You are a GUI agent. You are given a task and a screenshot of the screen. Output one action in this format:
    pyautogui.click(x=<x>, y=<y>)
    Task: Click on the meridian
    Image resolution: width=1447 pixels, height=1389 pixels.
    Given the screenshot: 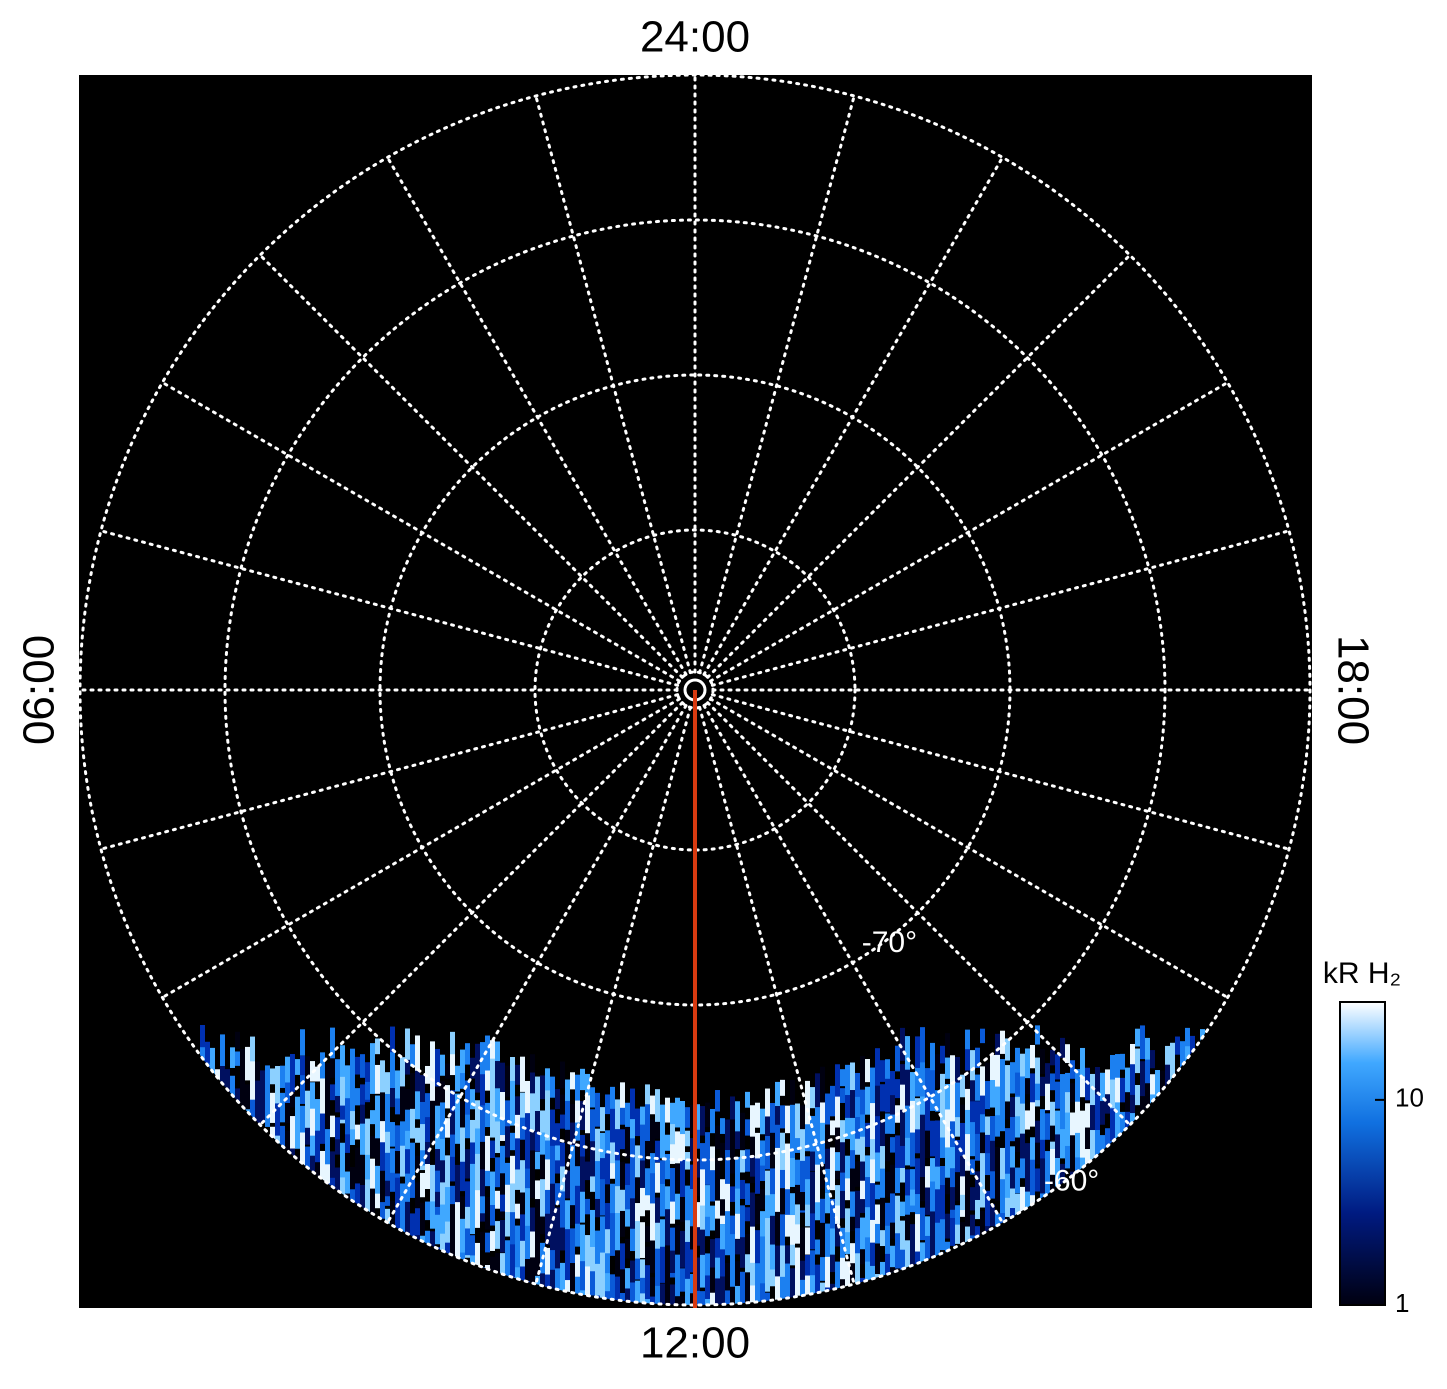 What is the action you would take?
    pyautogui.click(x=537, y=415)
    